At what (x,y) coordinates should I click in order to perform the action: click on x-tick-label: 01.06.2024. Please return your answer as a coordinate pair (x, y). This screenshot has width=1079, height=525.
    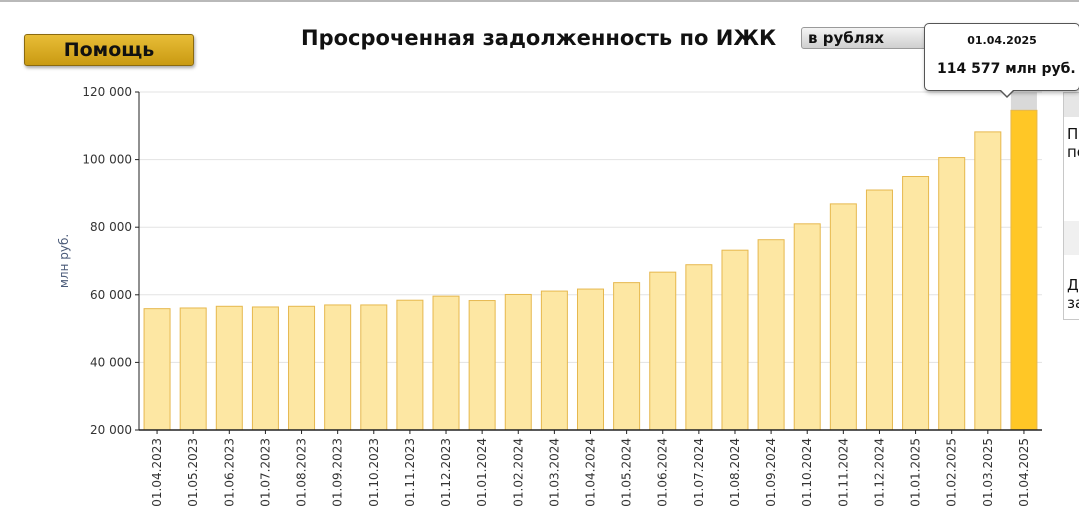
    Looking at the image, I should click on (663, 472).